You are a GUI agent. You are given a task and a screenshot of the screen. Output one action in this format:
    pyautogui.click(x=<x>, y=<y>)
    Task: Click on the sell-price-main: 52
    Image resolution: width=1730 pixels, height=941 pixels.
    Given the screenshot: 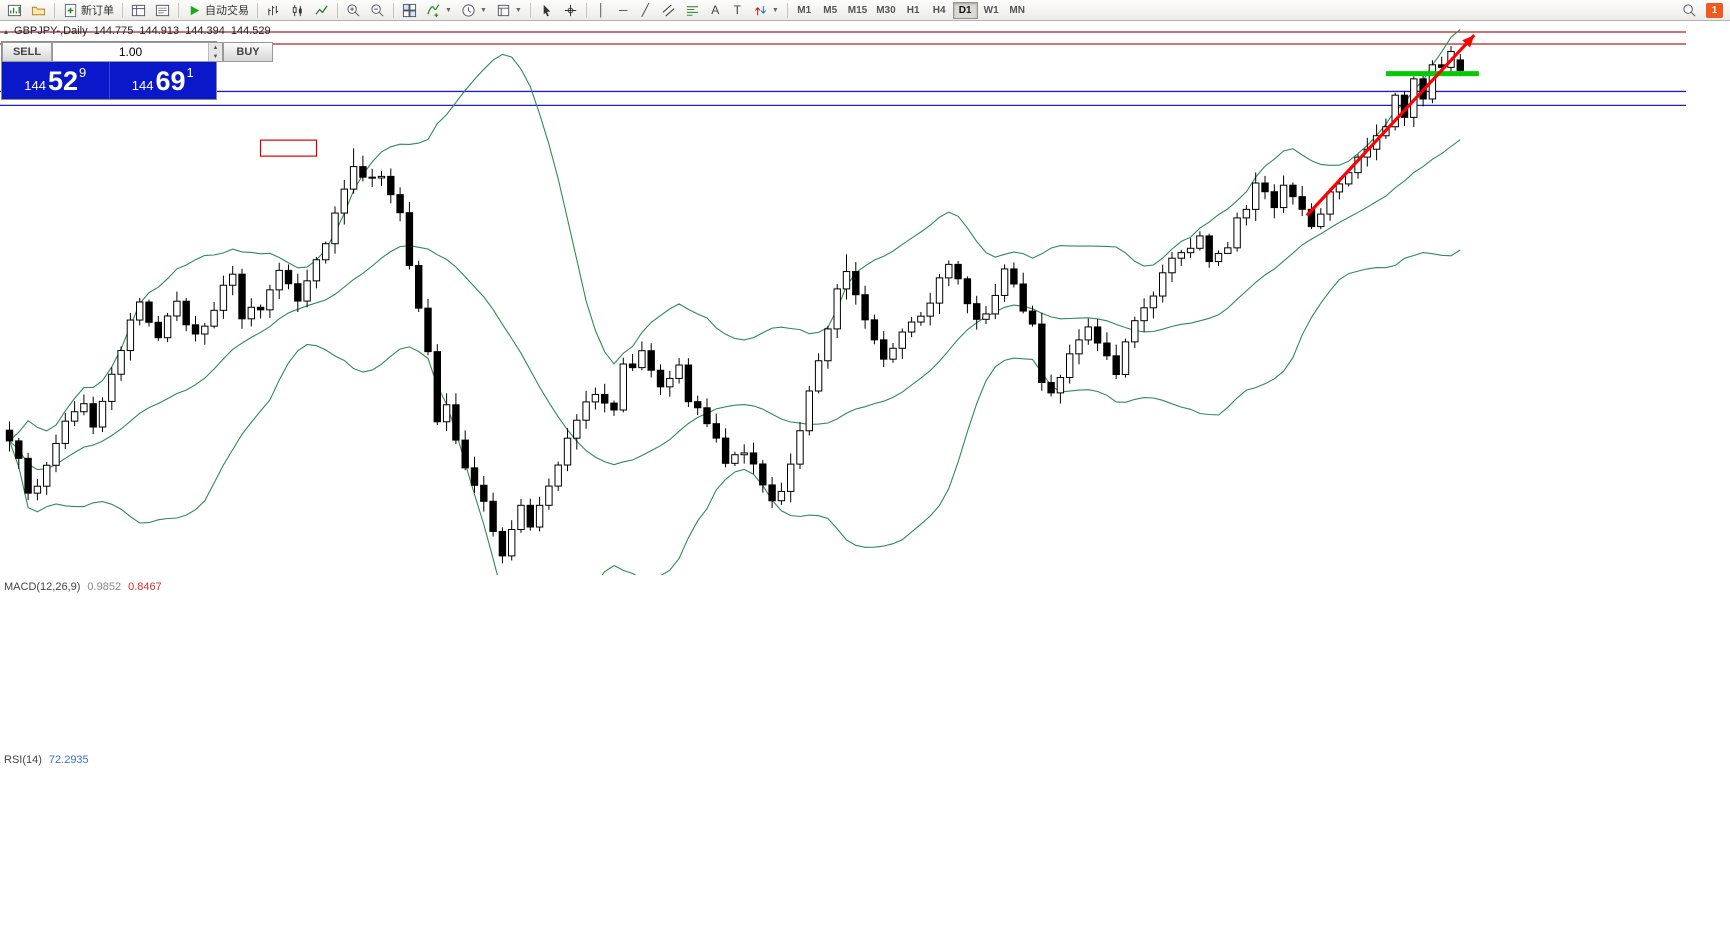 What is the action you would take?
    pyautogui.click(x=62, y=81)
    